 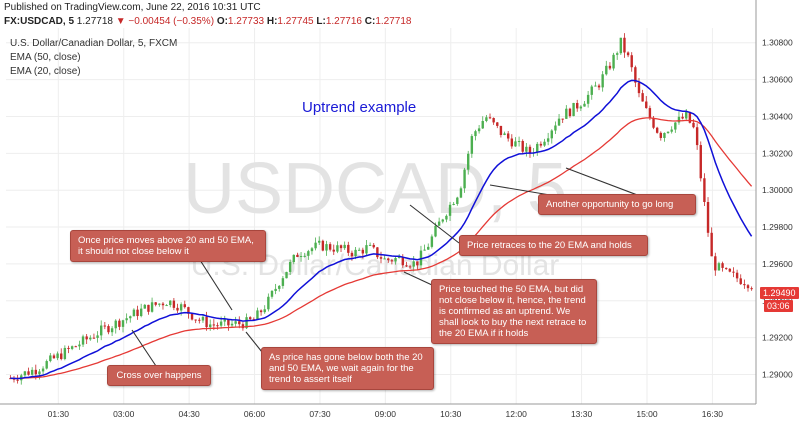 I want to click on x-tick-label: 04:30, so click(x=189, y=414).